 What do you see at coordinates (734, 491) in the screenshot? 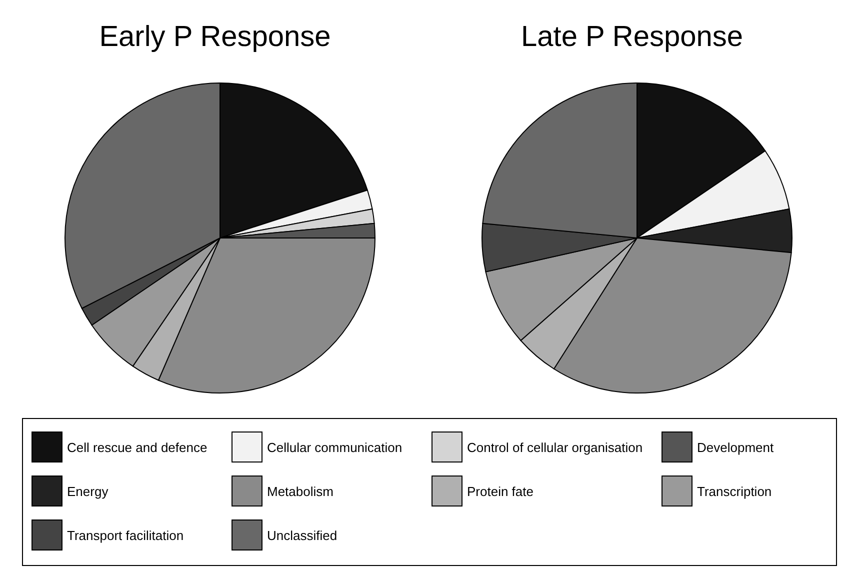
I see `legend-label: Transcription` at bounding box center [734, 491].